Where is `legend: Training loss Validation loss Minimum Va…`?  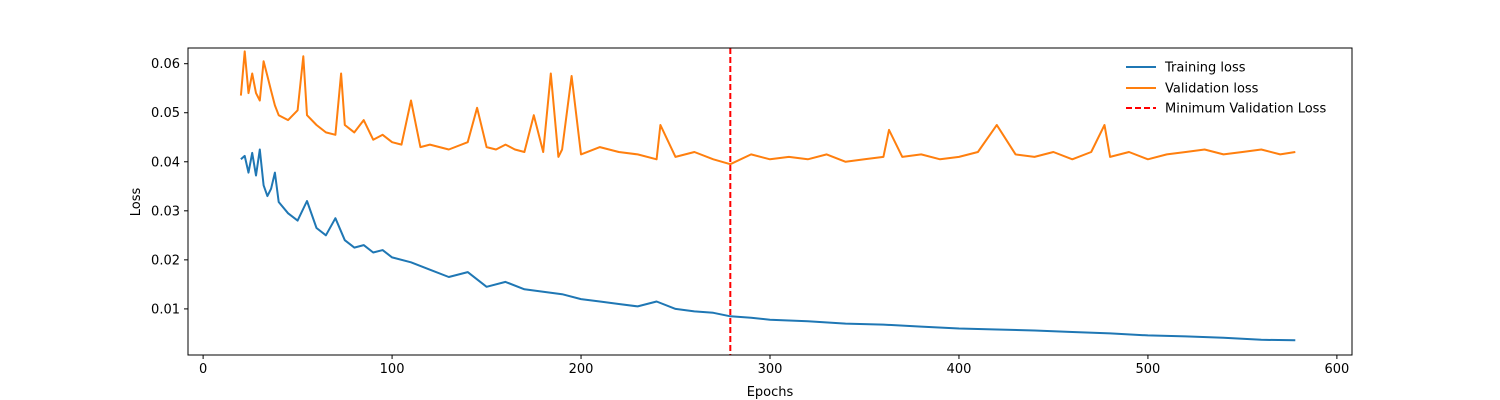 legend: Training loss Validation loss Minimum Va… is located at coordinates (1226, 89).